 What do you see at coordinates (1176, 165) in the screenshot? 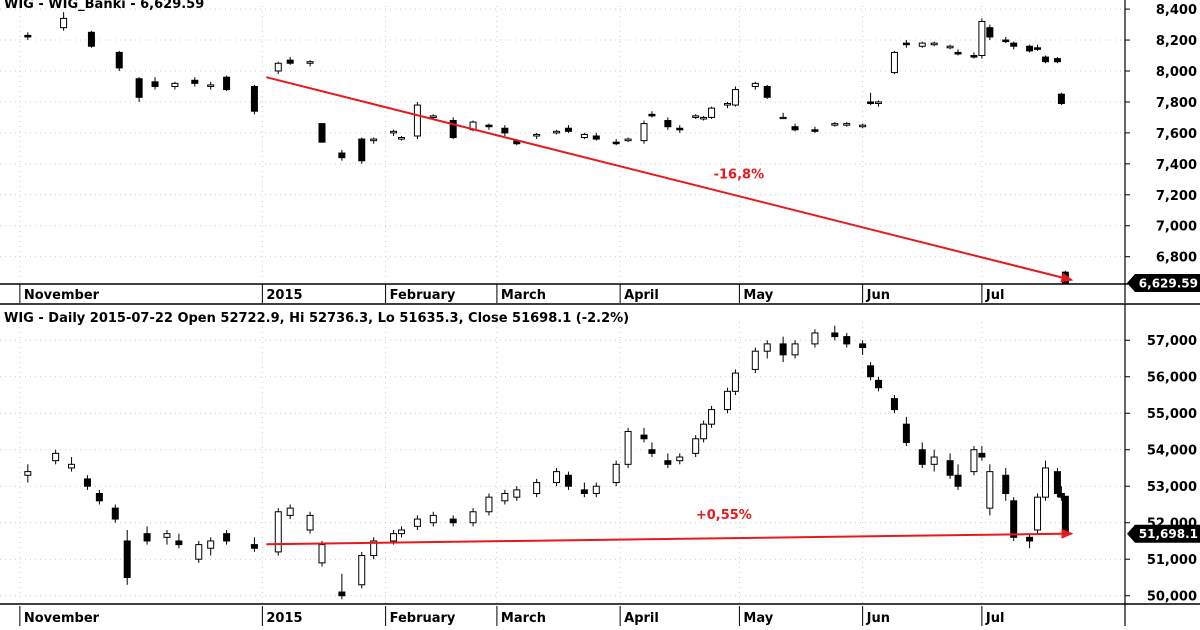
I see `y-tick-label: 7,400` at bounding box center [1176, 165].